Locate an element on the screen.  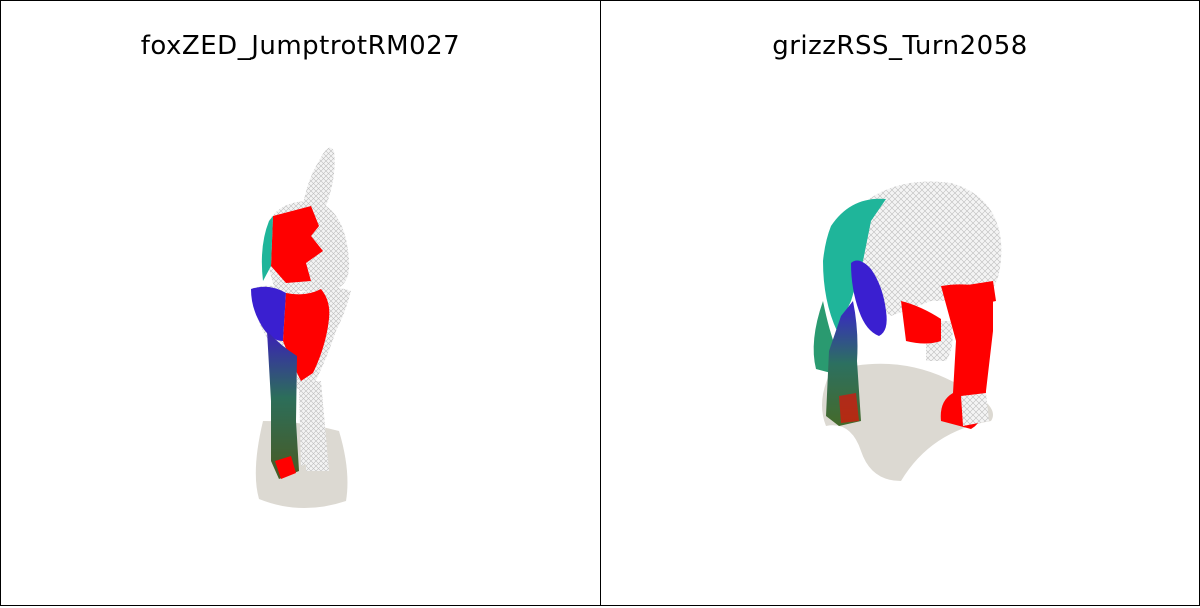
bear-wire-leg-red-paw is located at coordinates (849, 408).